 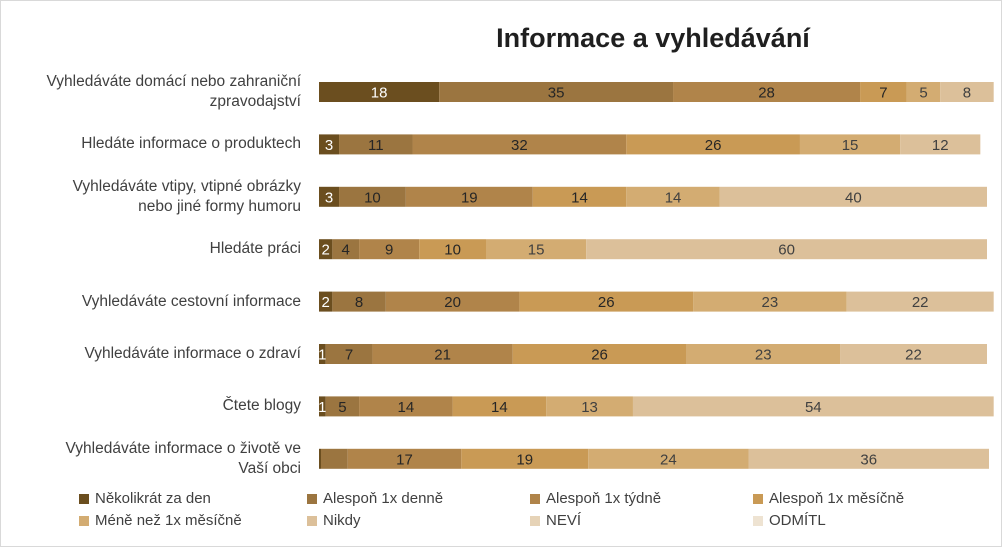 I want to click on data-label: 8, so click(x=359, y=302).